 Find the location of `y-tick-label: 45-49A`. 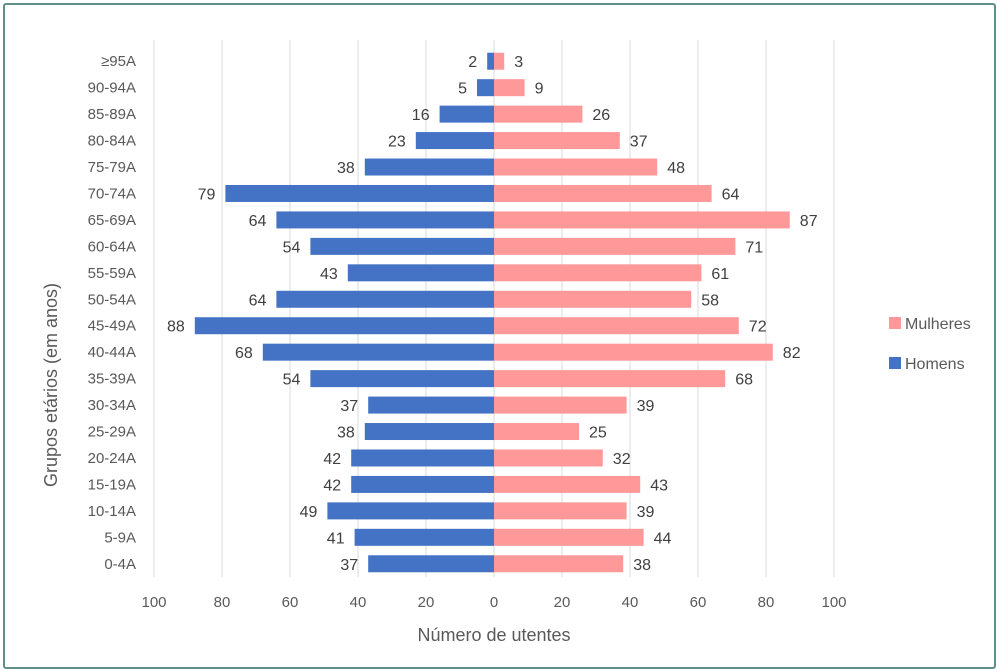

y-tick-label: 45-49A is located at coordinates (112, 326).